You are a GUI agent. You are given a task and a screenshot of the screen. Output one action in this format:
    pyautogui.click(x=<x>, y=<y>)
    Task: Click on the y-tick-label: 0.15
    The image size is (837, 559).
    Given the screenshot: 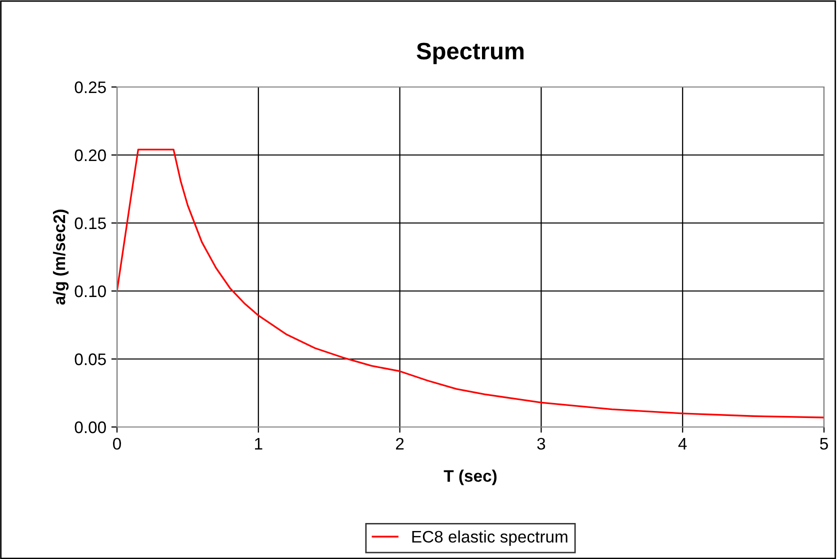 What is the action you would take?
    pyautogui.click(x=90, y=223)
    